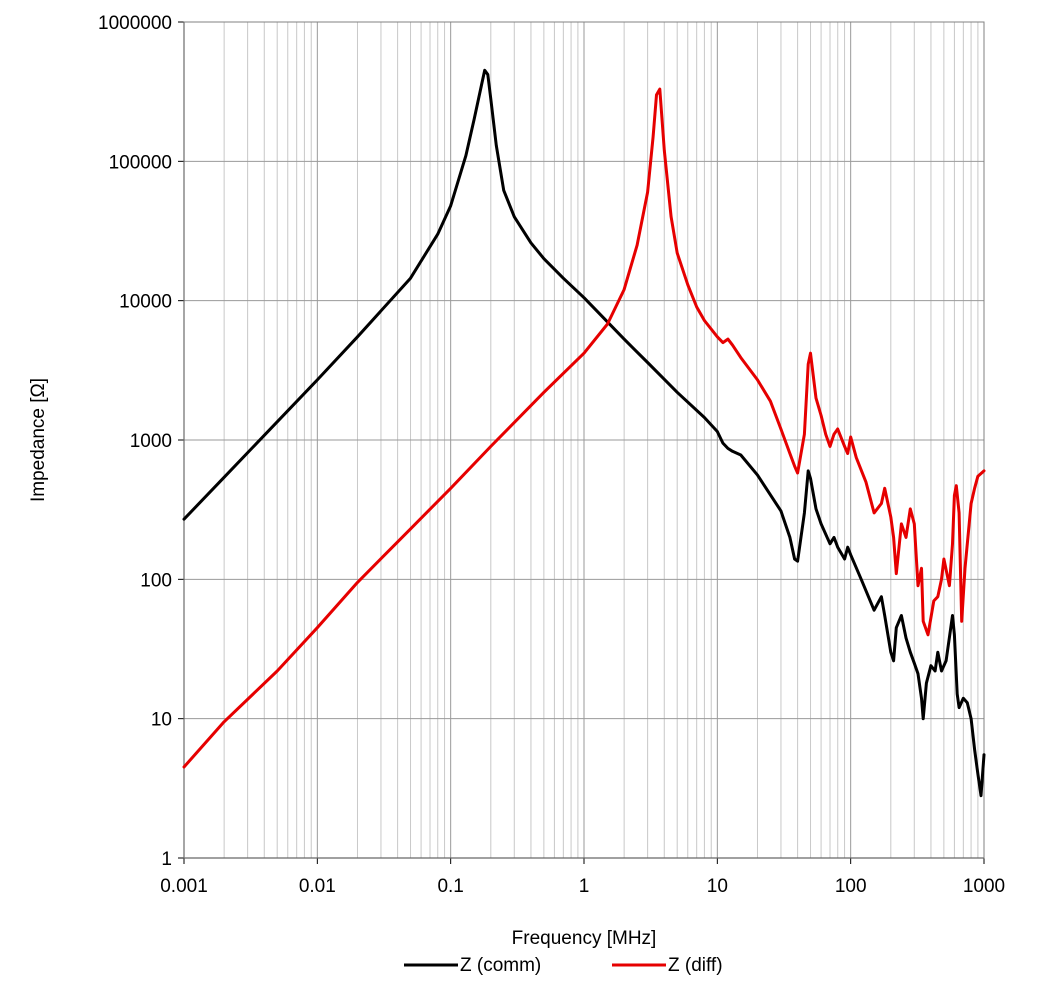 The image size is (1040, 987). Describe the element at coordinates (140, 162) in the screenshot. I see `y-tick-label: 100000` at that location.